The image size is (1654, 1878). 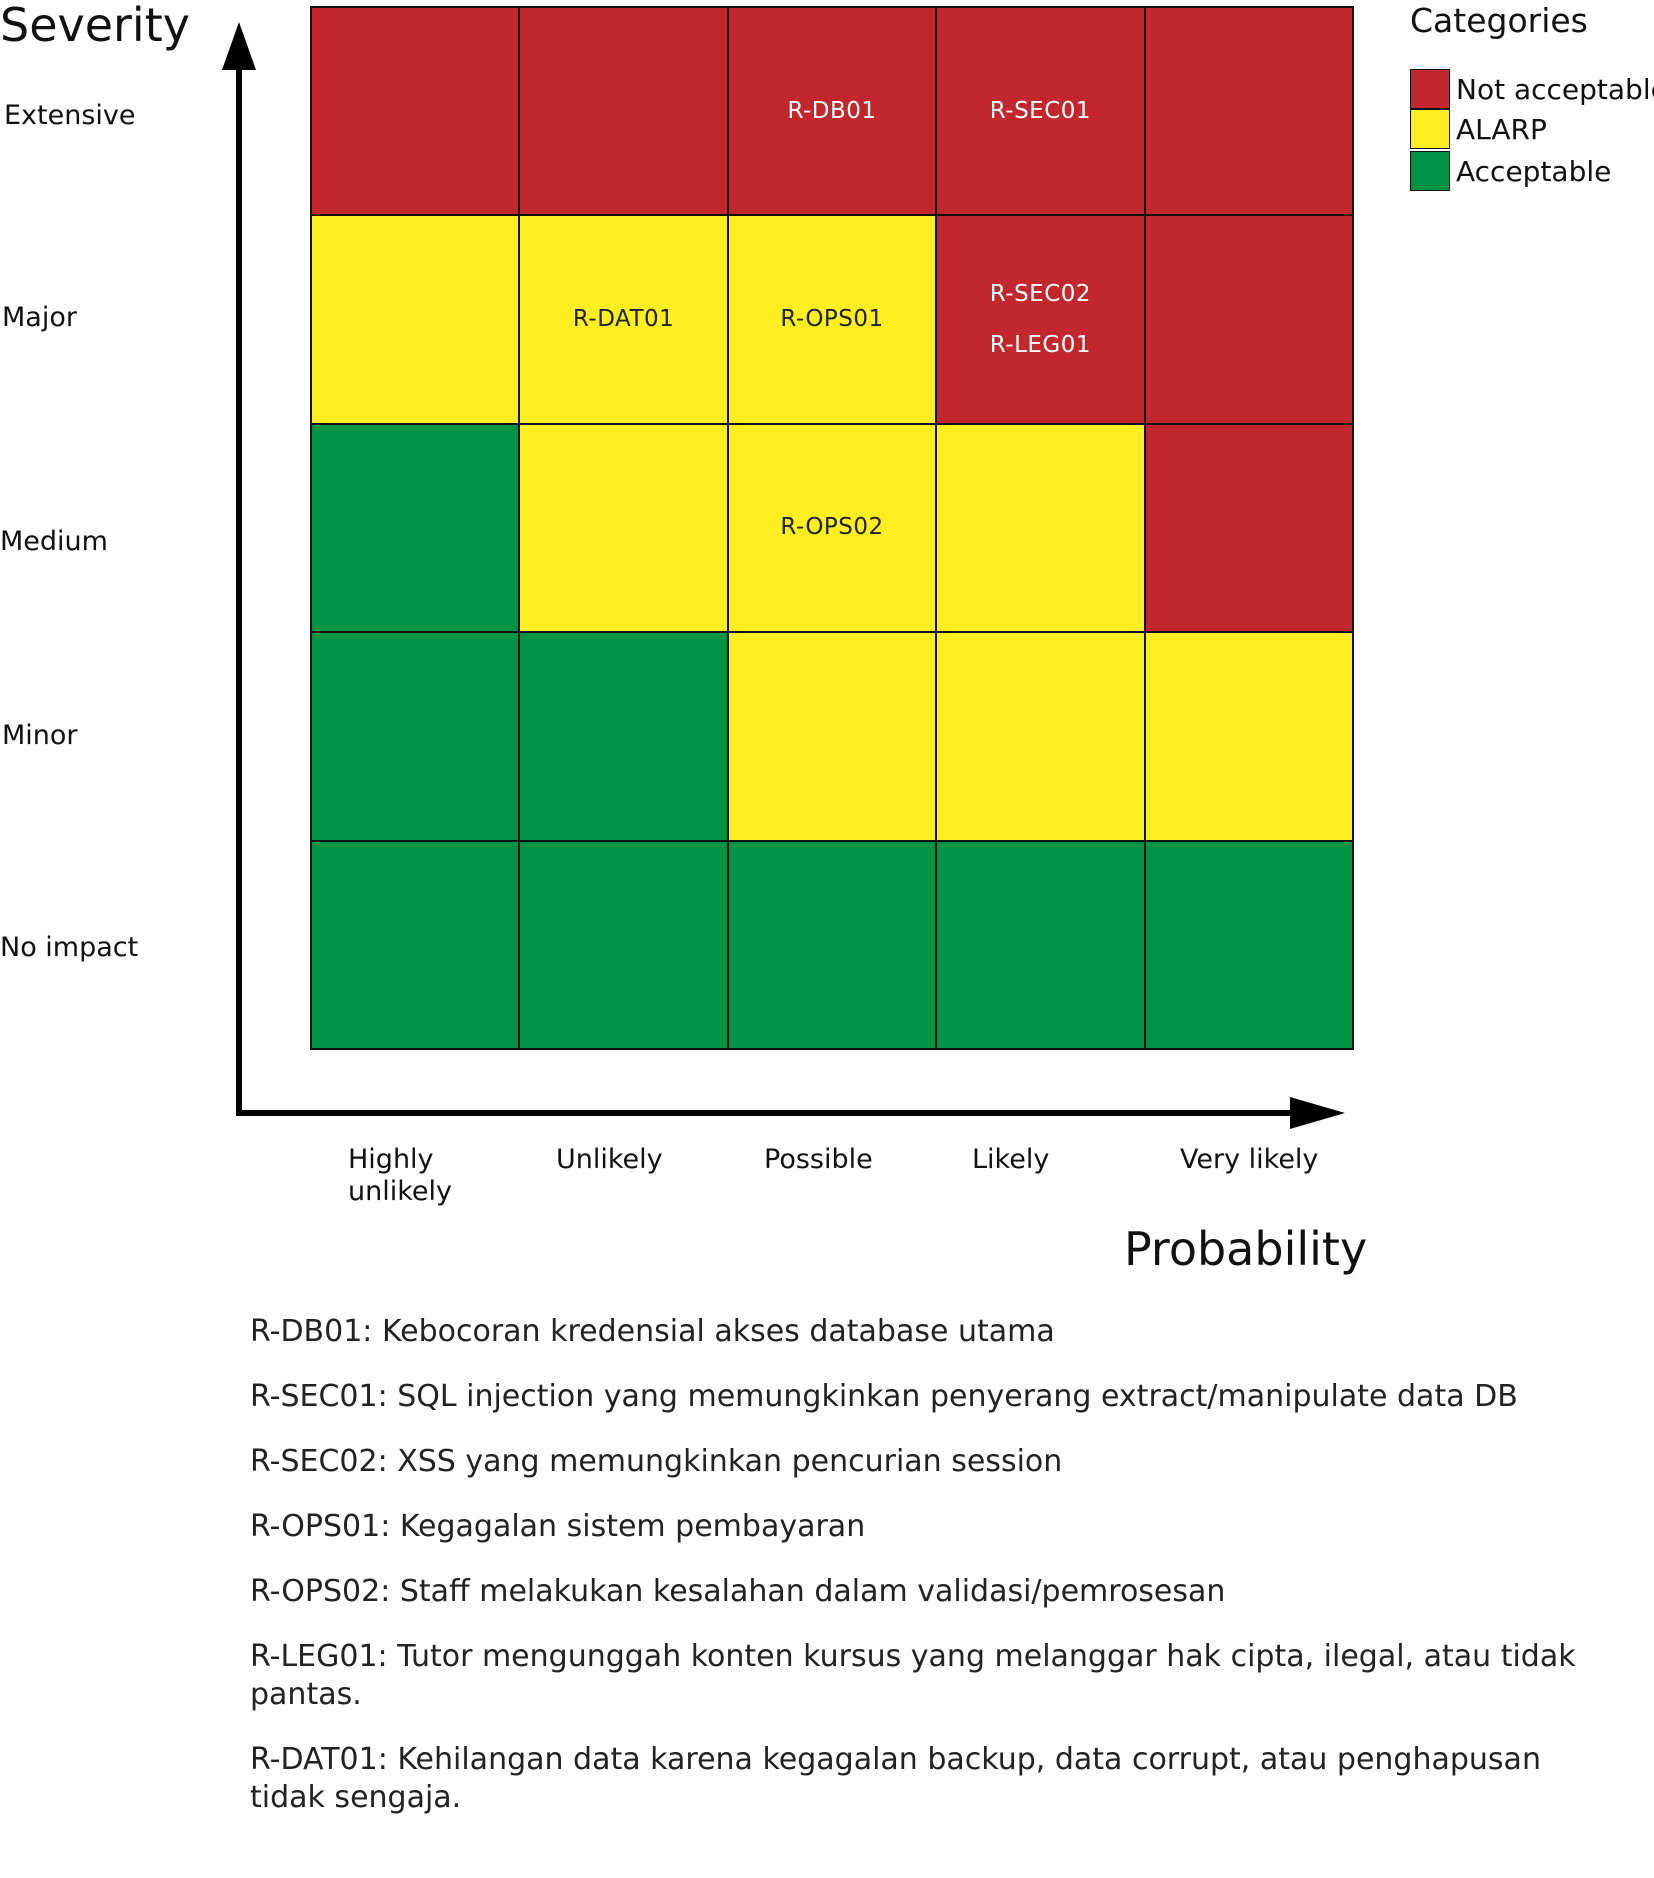 What do you see at coordinates (39, 317) in the screenshot?
I see `severity-label-major: Major` at bounding box center [39, 317].